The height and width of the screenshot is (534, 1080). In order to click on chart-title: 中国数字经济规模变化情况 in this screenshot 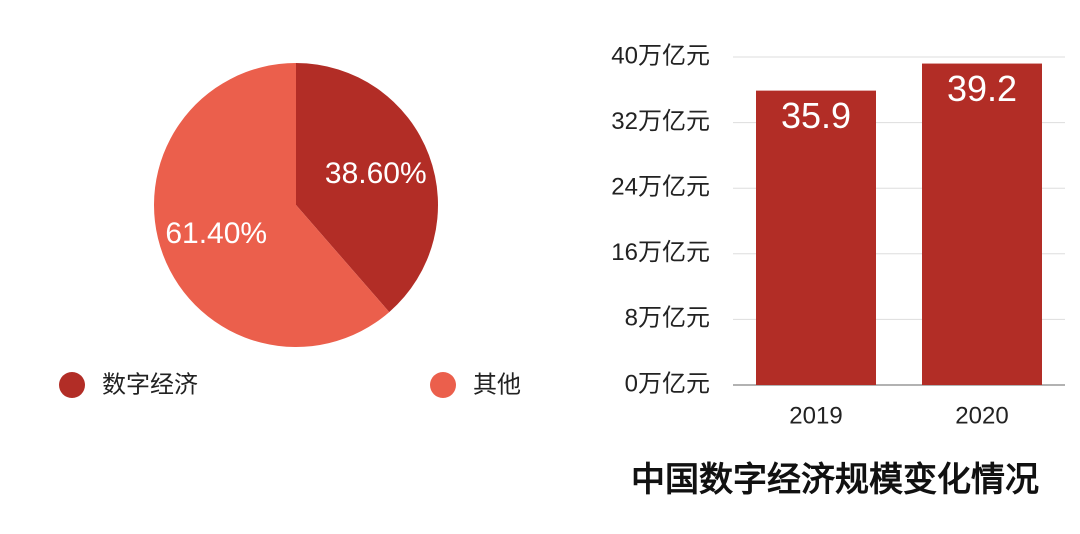, I will do `click(835, 480)`.